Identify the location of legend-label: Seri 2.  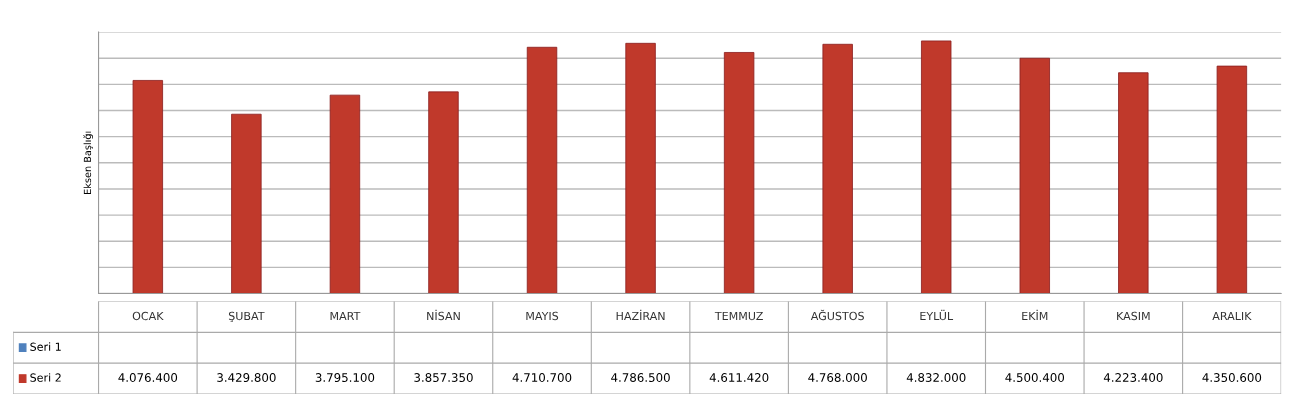
(45, 377).